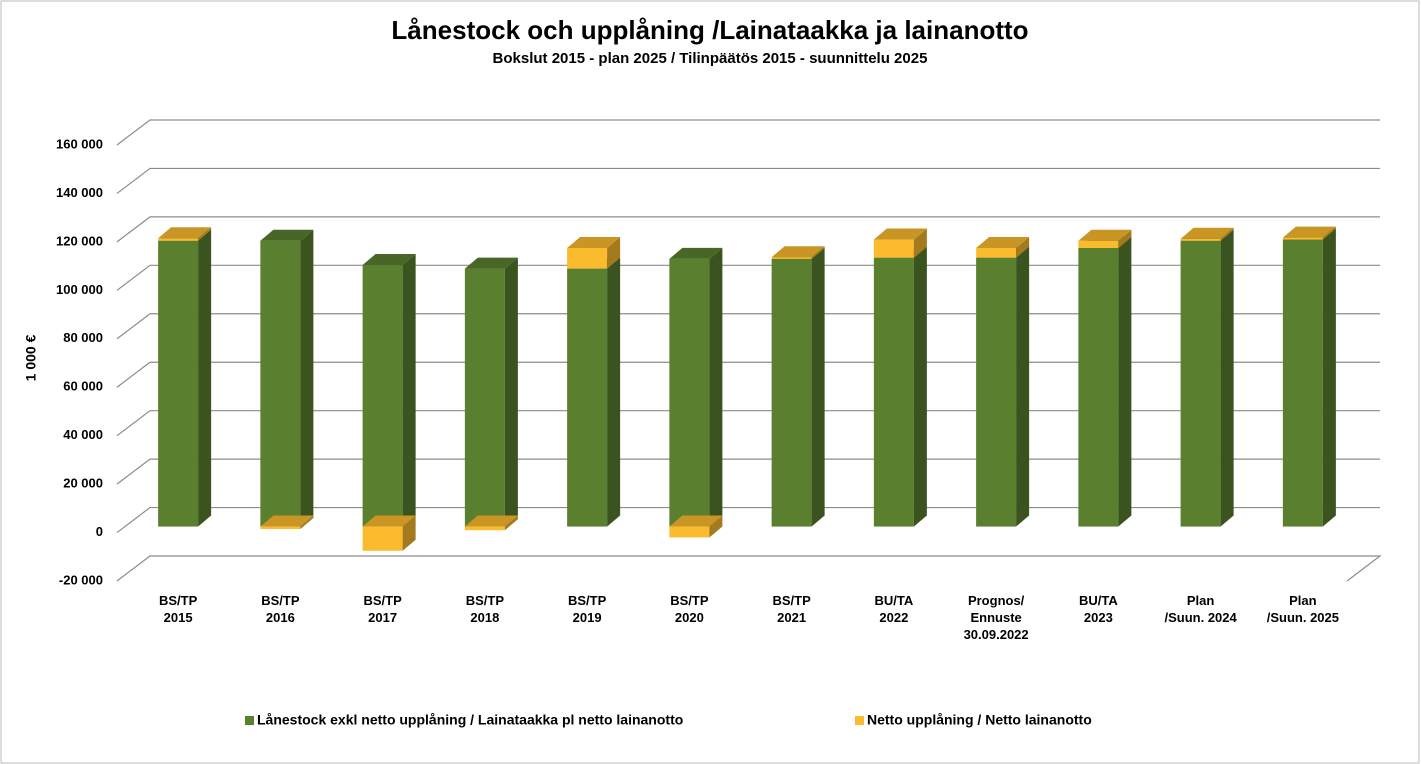 This screenshot has width=1421, height=764. I want to click on x-tick-label: BS/TP 2021, so click(791, 609).